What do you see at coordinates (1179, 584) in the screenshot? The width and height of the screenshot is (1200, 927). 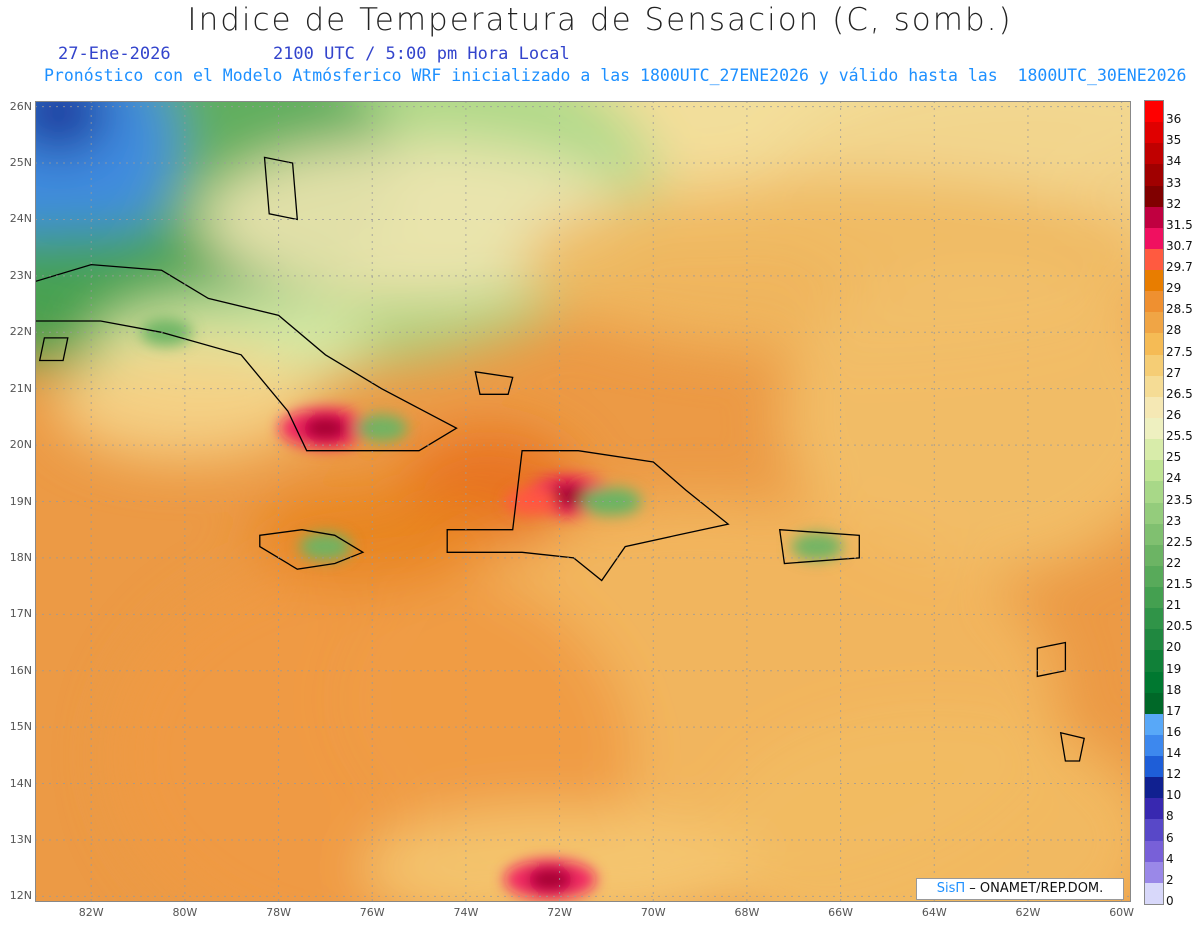 I see `color-scale-label: 21.5` at bounding box center [1179, 584].